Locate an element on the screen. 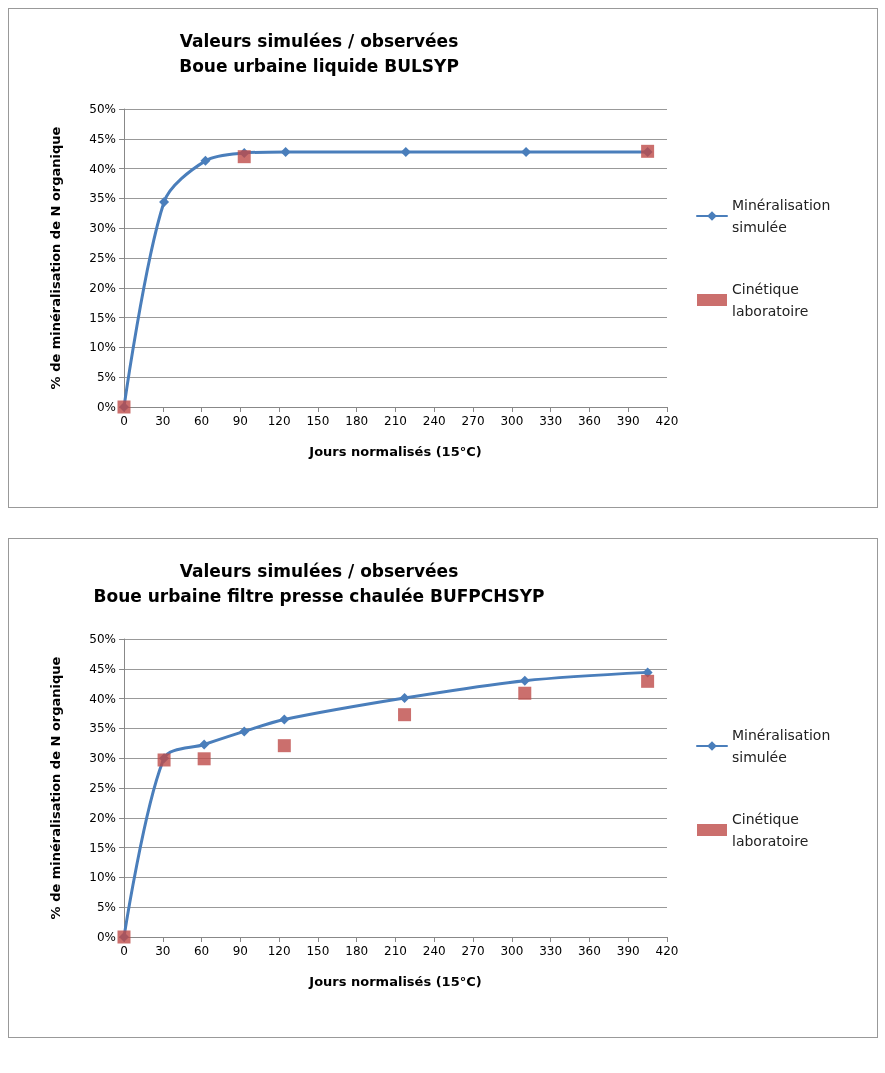 Image resolution: width=885 pixels, height=1073 pixels. chart-subtitle: Boue urbaine filtre presse chaulée BUFPCHSYP is located at coordinates (319, 595).